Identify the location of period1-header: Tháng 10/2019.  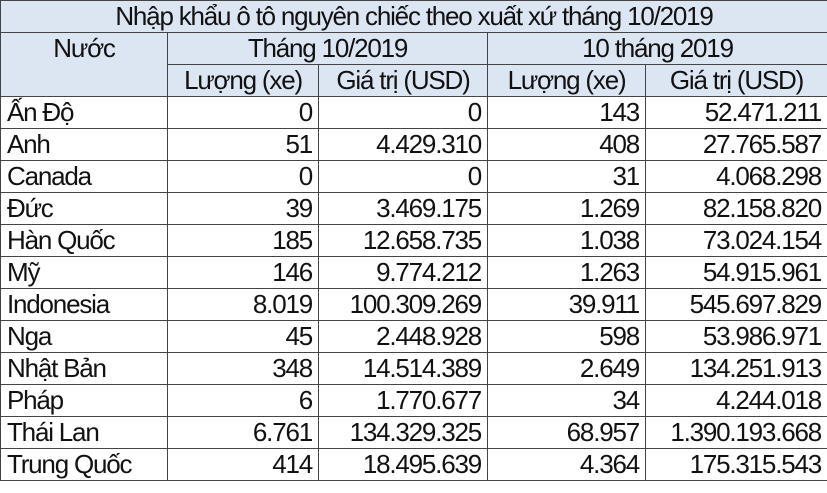
(327, 48).